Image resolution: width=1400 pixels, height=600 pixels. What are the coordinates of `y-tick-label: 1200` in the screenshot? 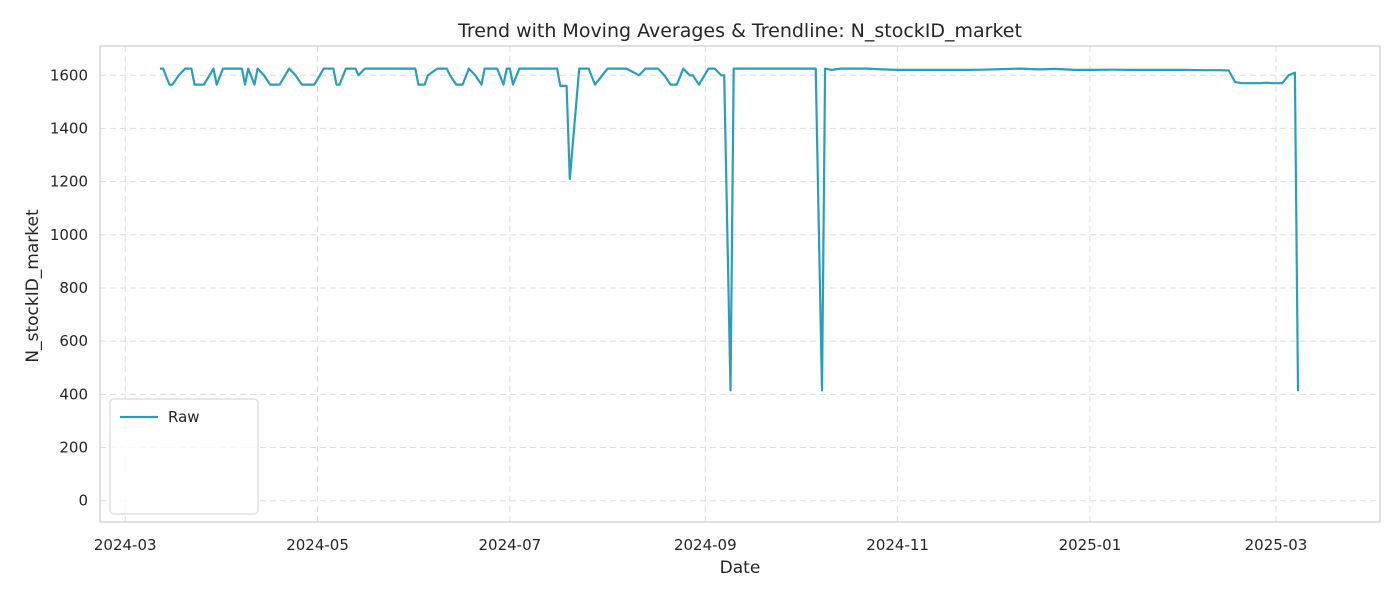 It's located at (69, 182).